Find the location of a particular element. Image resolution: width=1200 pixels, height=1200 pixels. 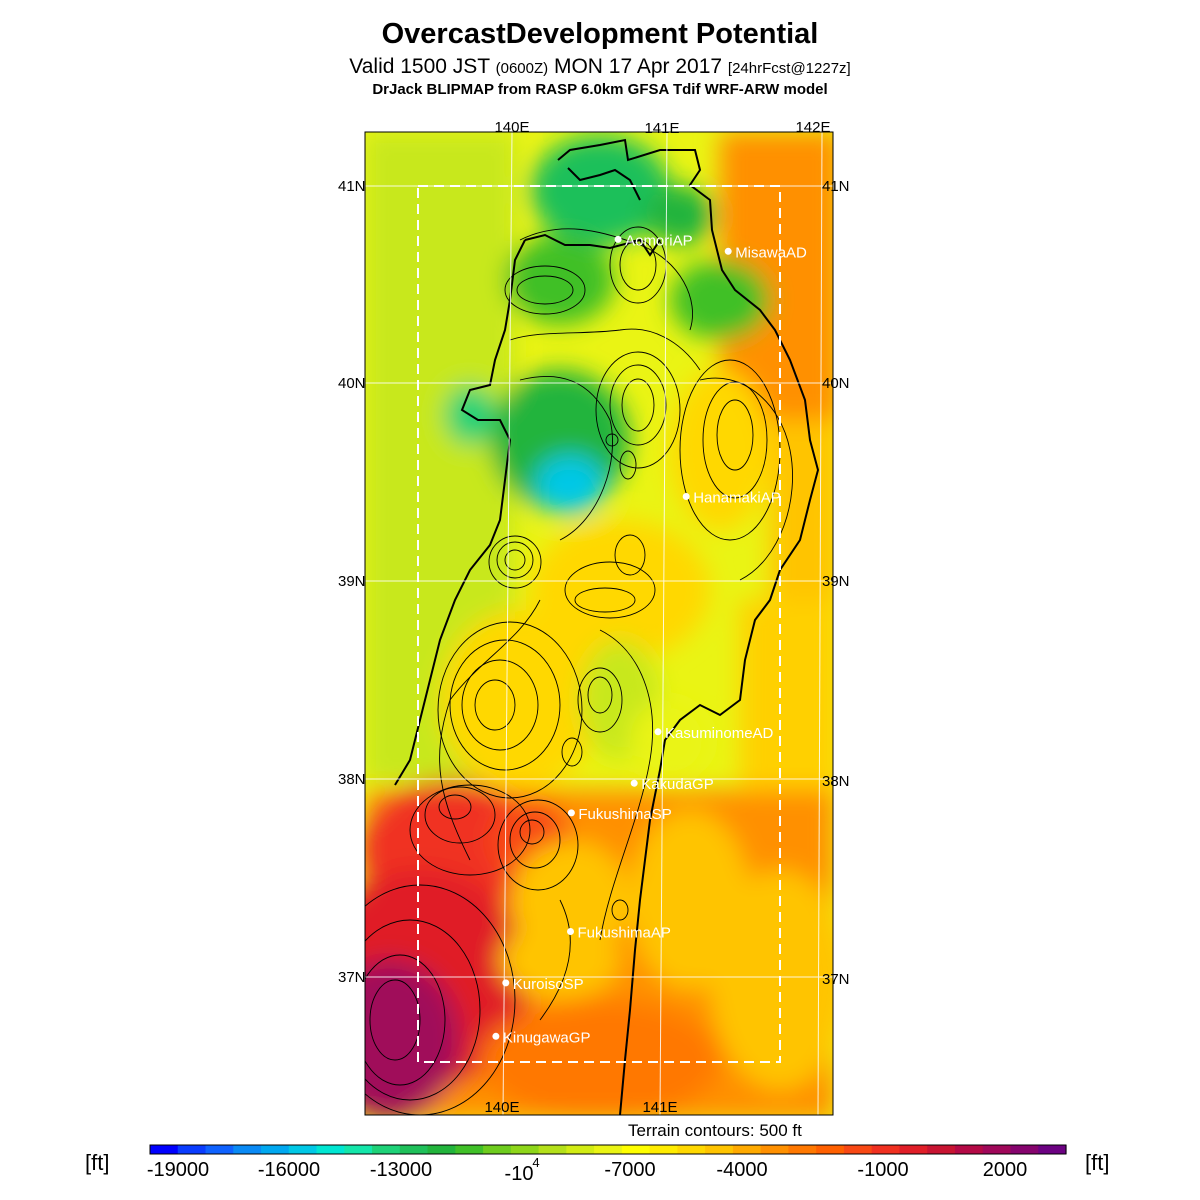

colorbar-tick-label: -13000 is located at coordinates (401, 1170).